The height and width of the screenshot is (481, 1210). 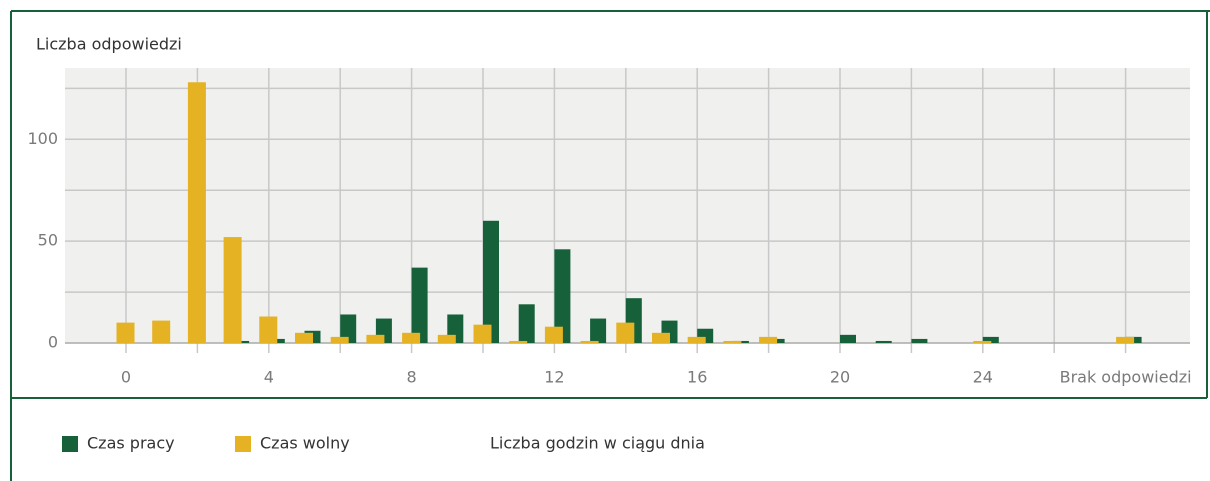 What do you see at coordinates (109, 44) in the screenshot?
I see `y-axis-title: Liczba odpowiedzi` at bounding box center [109, 44].